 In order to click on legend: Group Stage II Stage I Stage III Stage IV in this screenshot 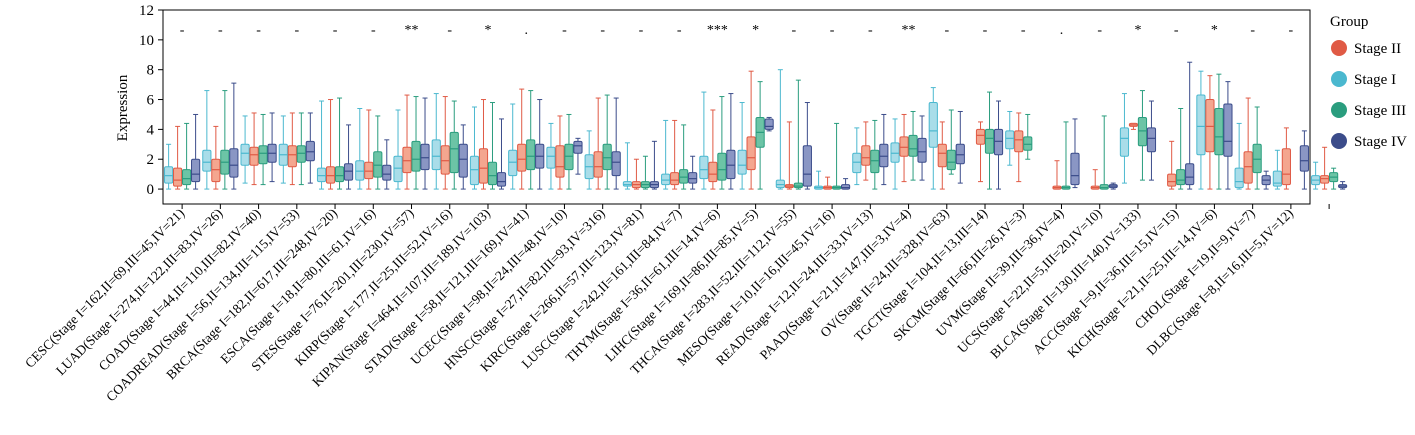, I will do `click(1368, 82)`.